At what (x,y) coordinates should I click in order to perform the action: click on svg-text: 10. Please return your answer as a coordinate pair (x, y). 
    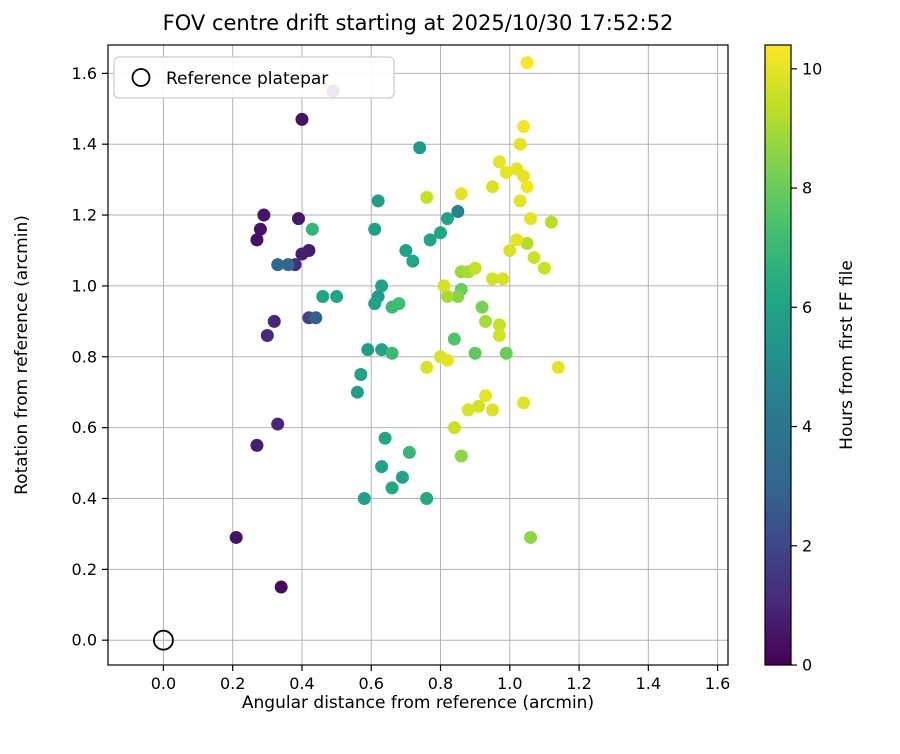
    Looking at the image, I should click on (812, 68).